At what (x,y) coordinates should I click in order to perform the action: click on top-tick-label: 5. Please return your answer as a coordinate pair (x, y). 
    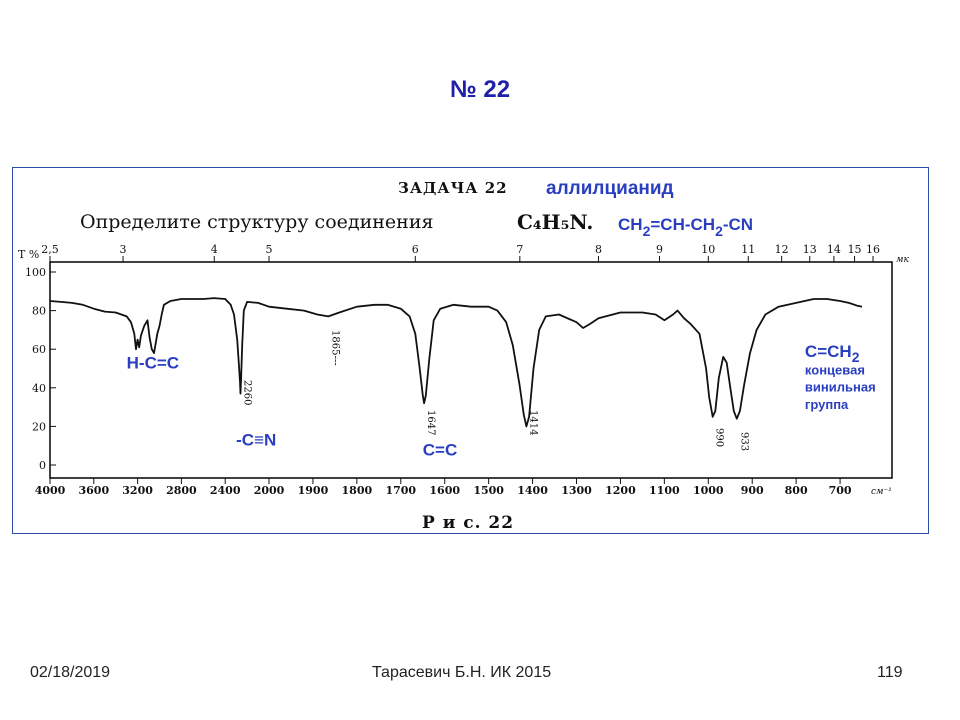
    Looking at the image, I should click on (269, 249).